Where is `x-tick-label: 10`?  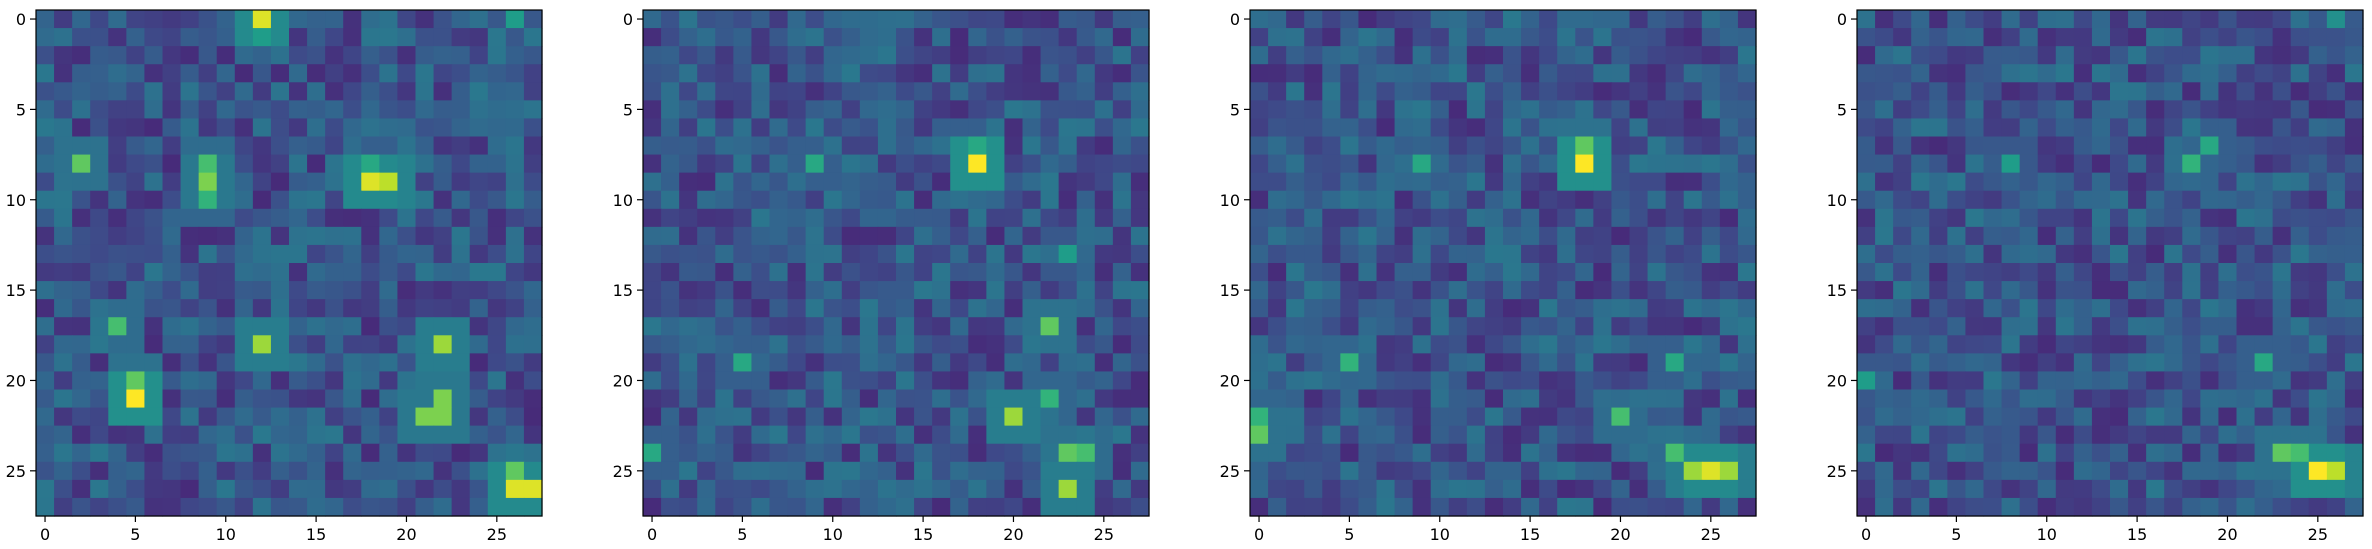
x-tick-label: 10 is located at coordinates (1440, 534).